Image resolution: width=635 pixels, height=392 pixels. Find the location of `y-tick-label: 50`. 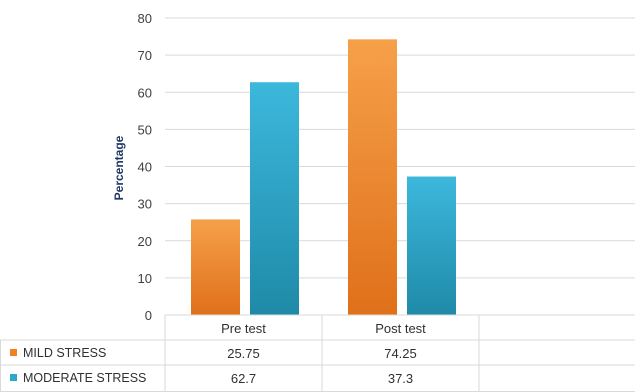

y-tick-label: 50 is located at coordinates (145, 129).